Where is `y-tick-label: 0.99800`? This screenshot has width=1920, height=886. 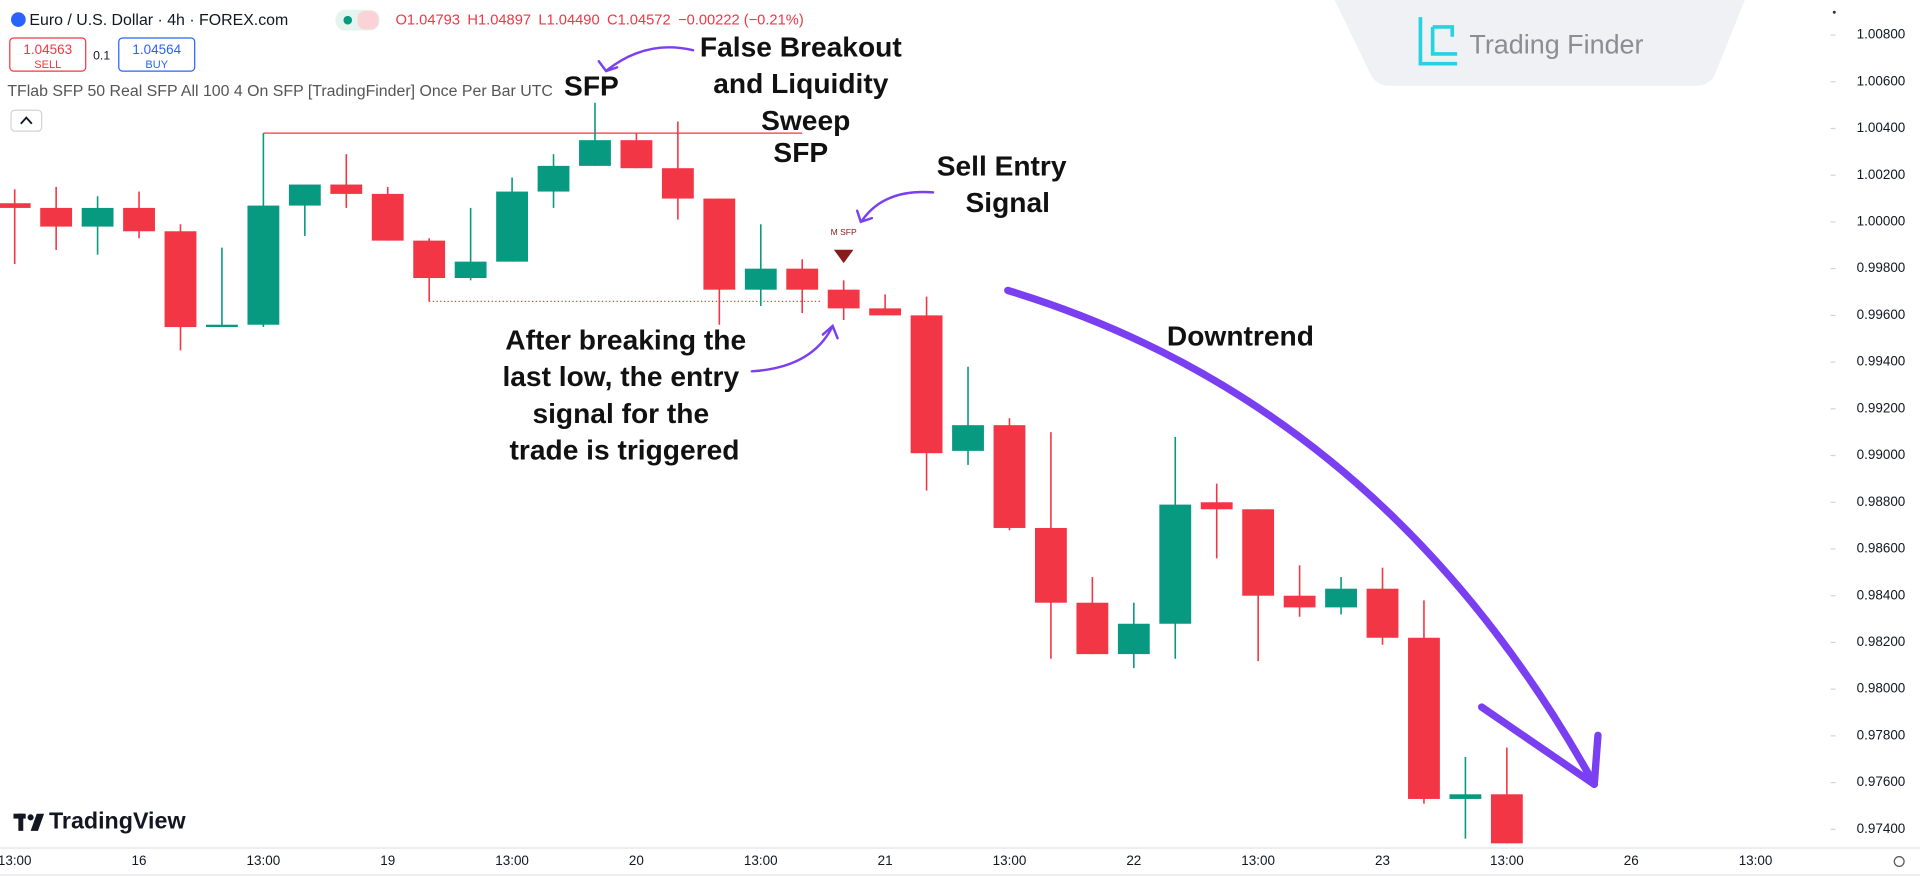
y-tick-label: 0.99800 is located at coordinates (1881, 267).